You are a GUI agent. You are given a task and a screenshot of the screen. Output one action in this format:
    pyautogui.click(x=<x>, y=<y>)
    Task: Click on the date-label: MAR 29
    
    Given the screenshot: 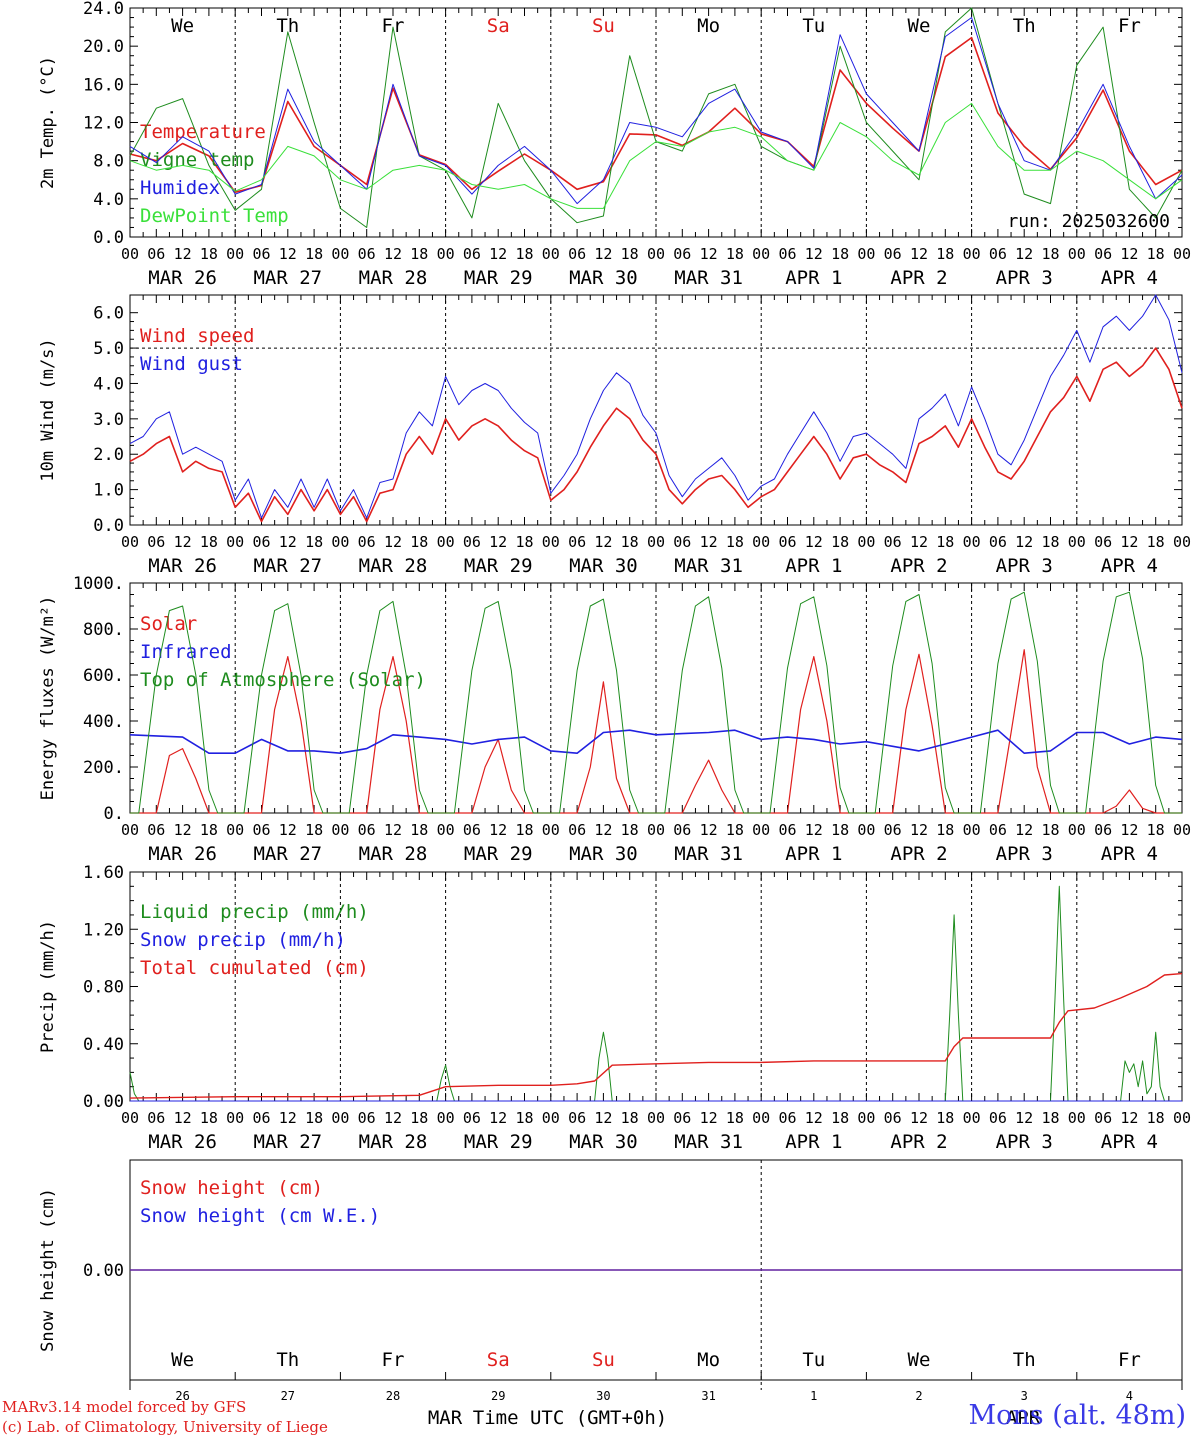 What is the action you would take?
    pyautogui.click(x=498, y=1142)
    